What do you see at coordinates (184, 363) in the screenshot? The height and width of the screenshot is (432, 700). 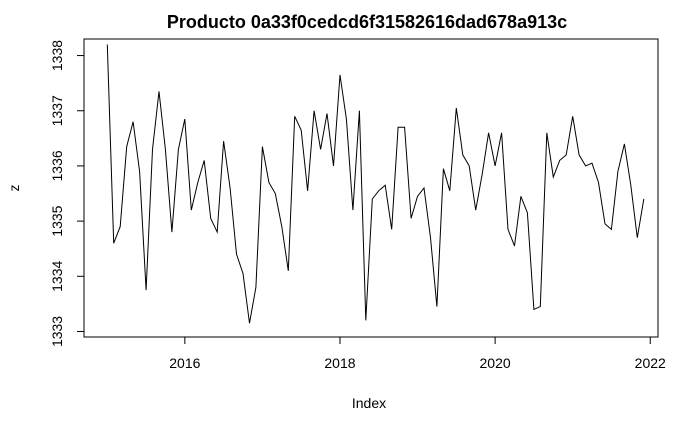 I see `x-tick-label: 2016` at bounding box center [184, 363].